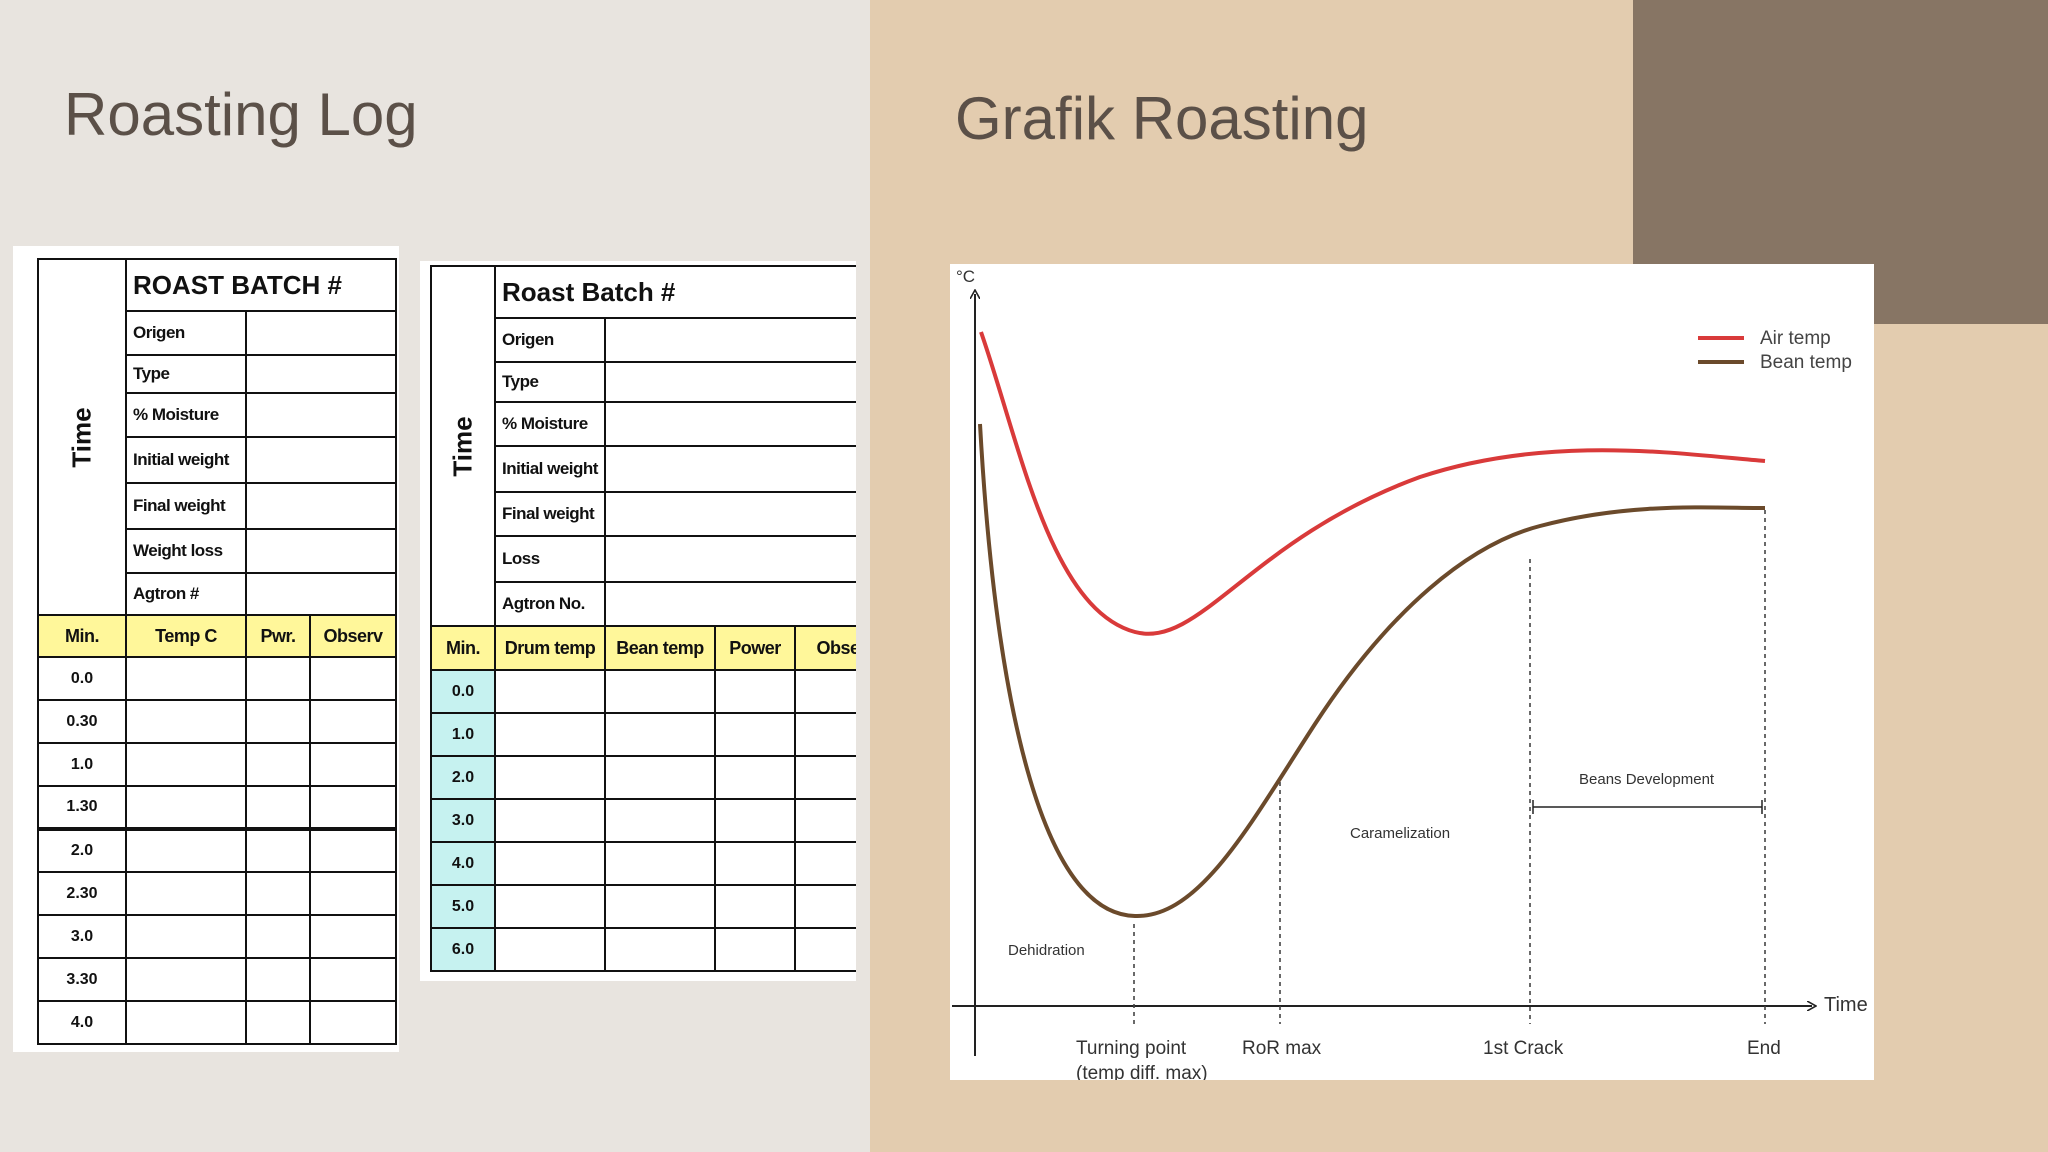 This screenshot has width=2048, height=1152. What do you see at coordinates (1142, 1071) in the screenshot?
I see `marker-turning-point-note: (temp diff. max)` at bounding box center [1142, 1071].